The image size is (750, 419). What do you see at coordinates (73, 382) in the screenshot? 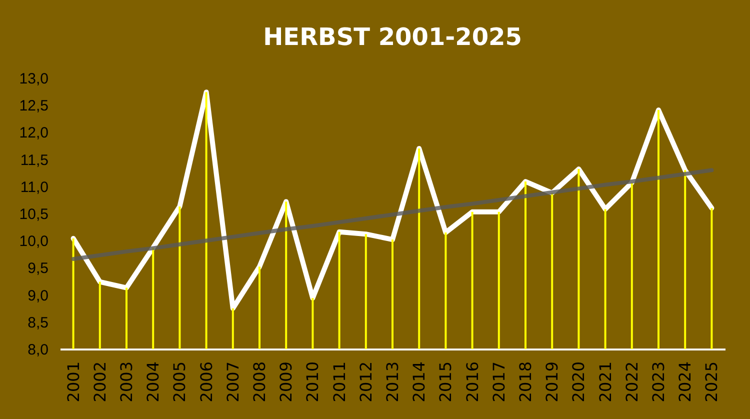
I see `x-tick-label: 2001` at bounding box center [73, 382].